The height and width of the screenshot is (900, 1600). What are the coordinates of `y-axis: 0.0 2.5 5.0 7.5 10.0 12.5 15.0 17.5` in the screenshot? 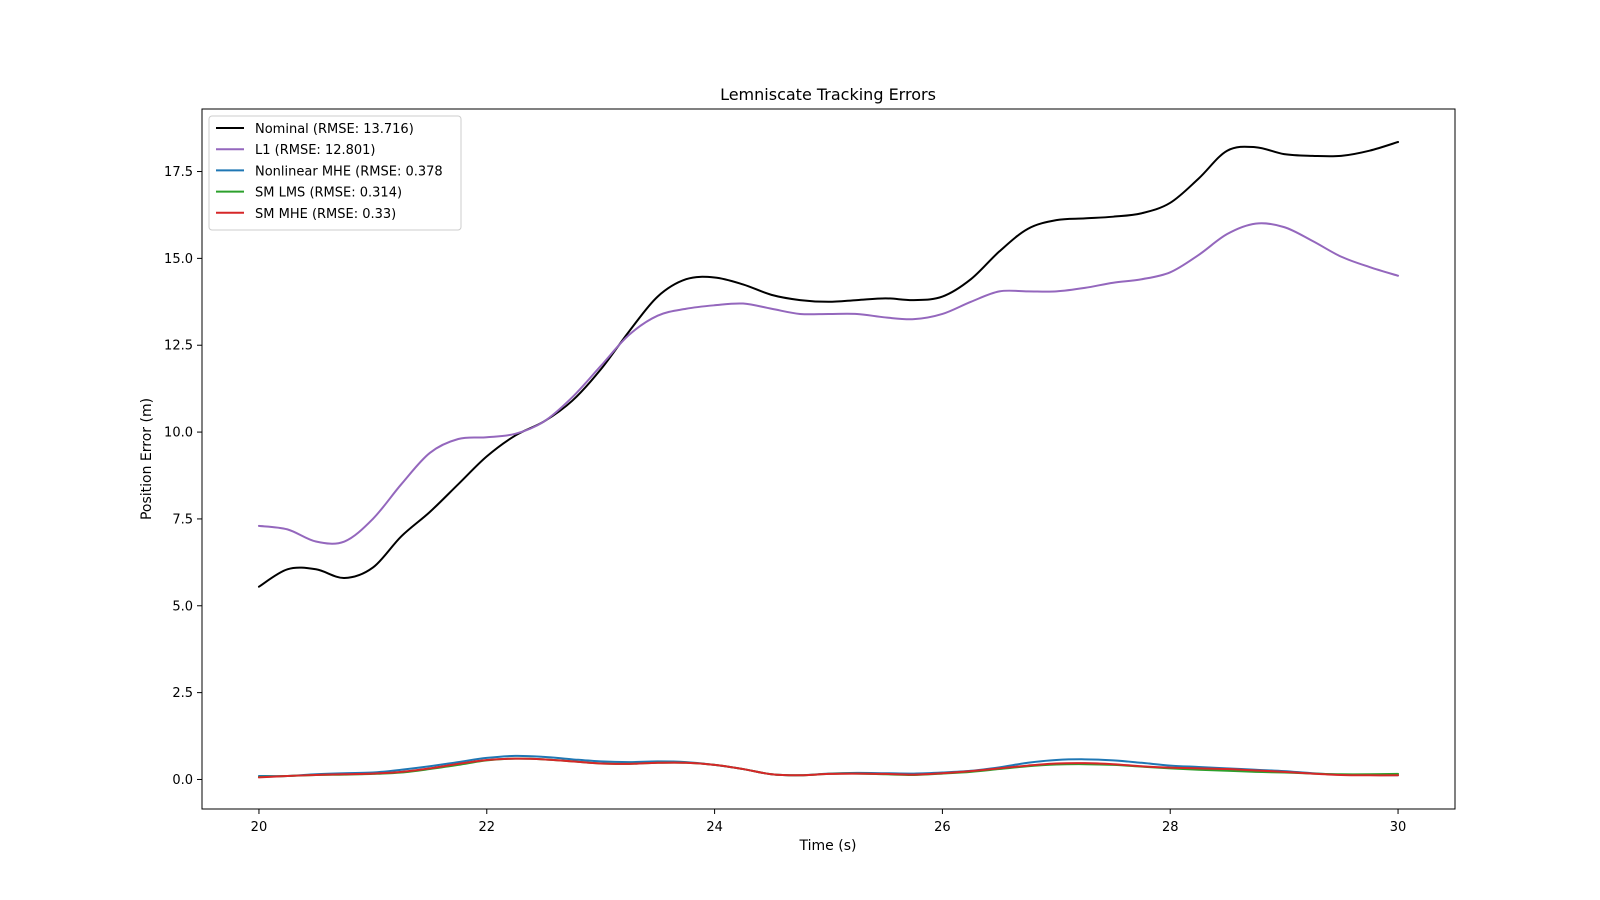 It's located at (183, 476).